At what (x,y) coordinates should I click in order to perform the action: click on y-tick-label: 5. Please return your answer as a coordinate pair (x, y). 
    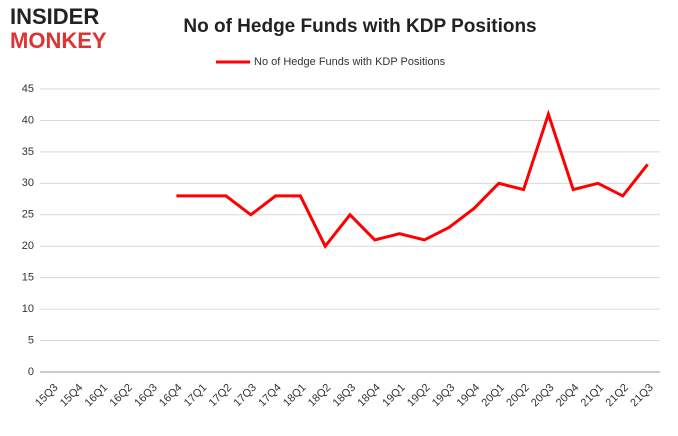
    Looking at the image, I should click on (31, 340).